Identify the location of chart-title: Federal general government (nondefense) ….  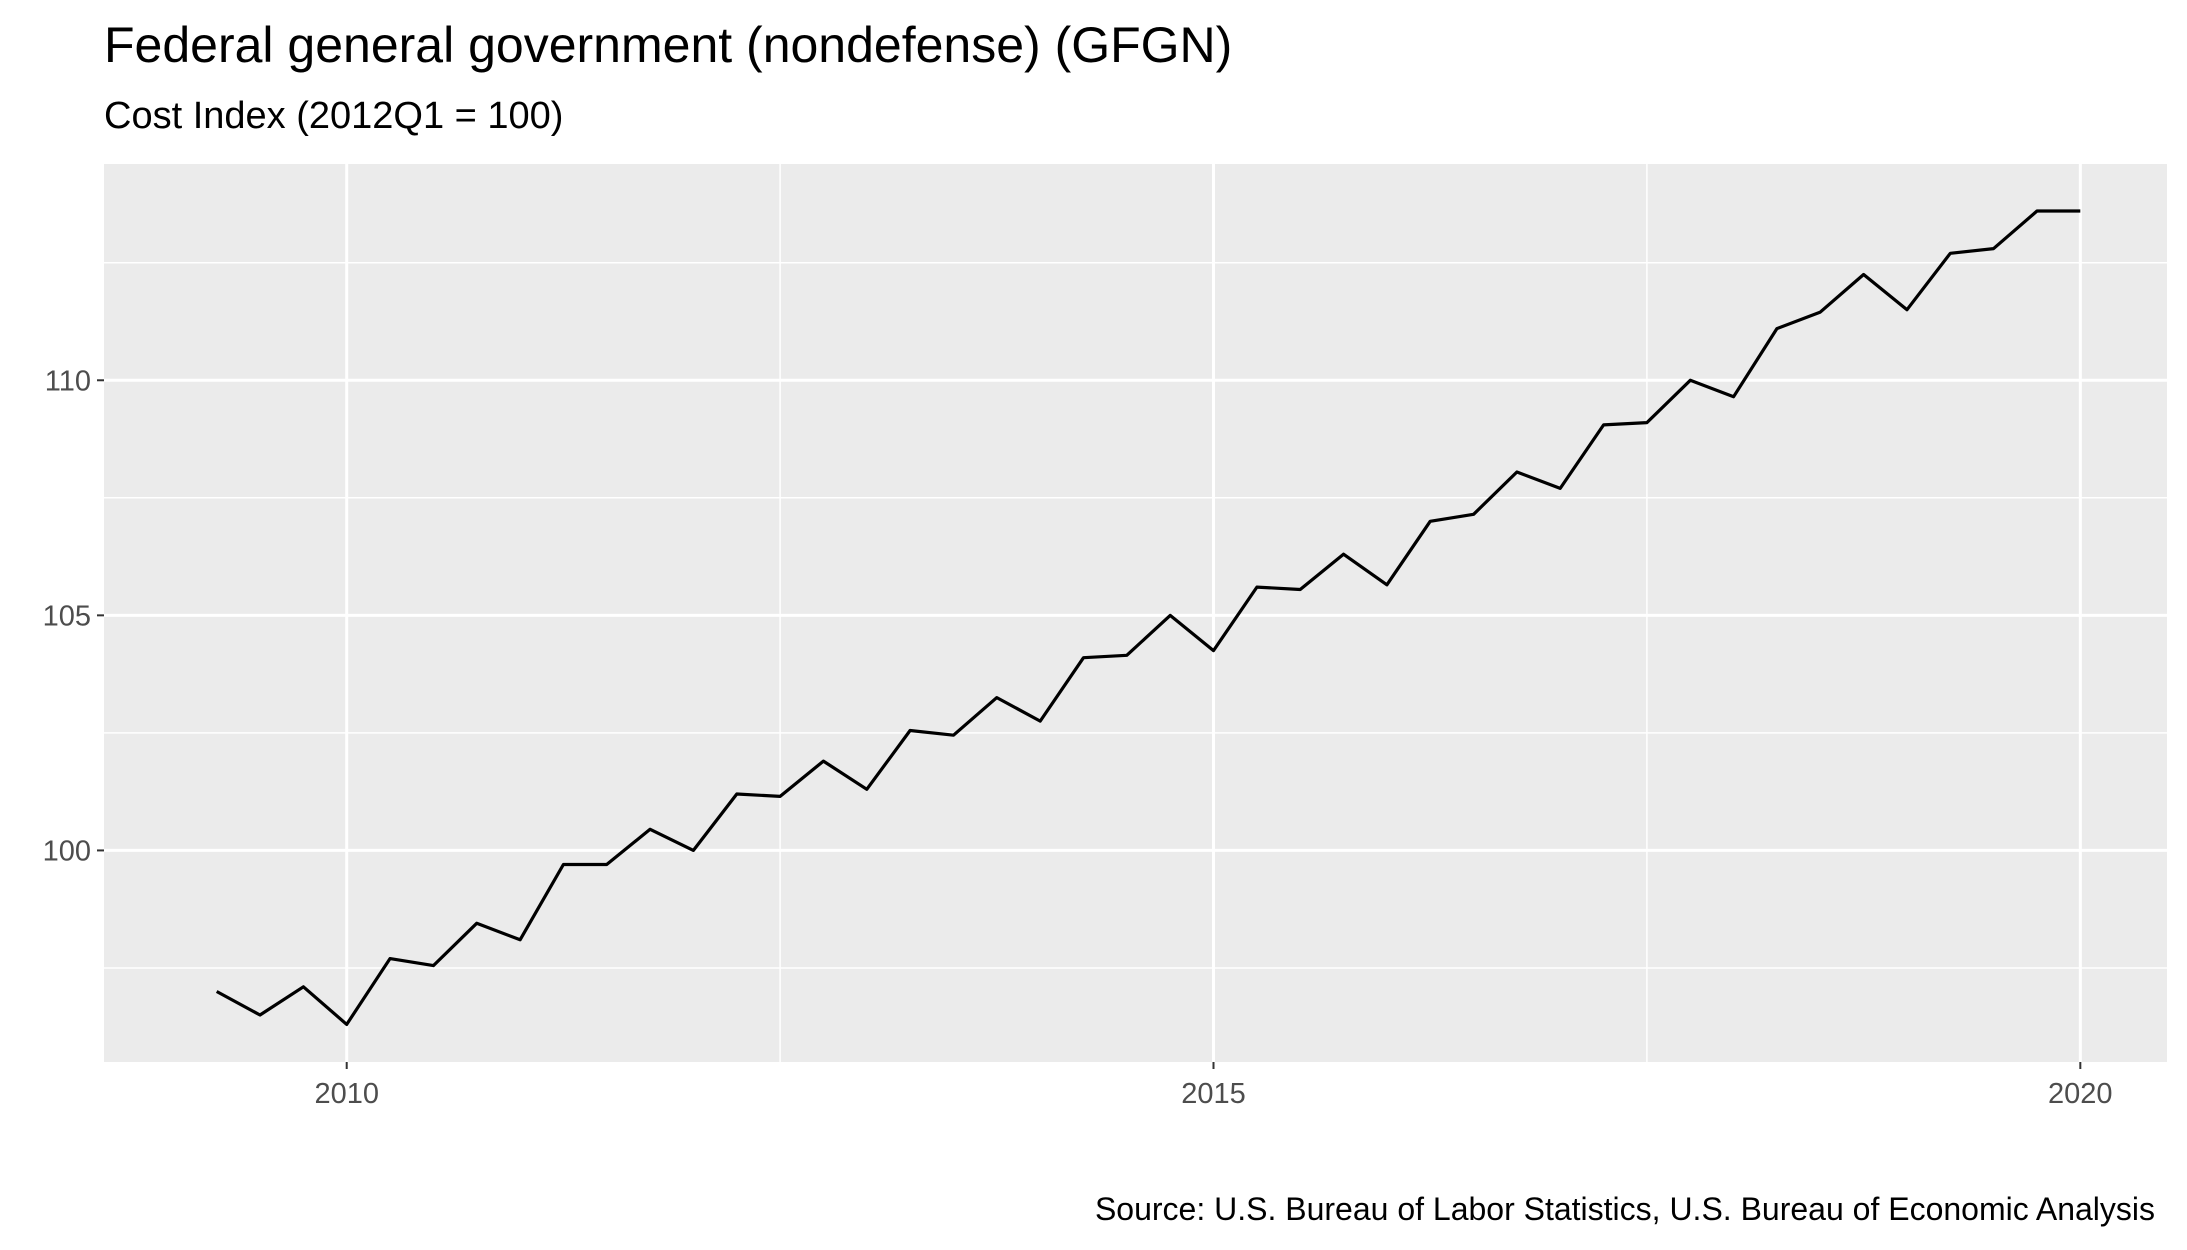
(668, 45).